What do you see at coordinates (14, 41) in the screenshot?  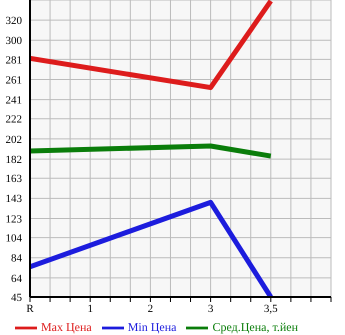 I see `y-tick-label: 300` at bounding box center [14, 41].